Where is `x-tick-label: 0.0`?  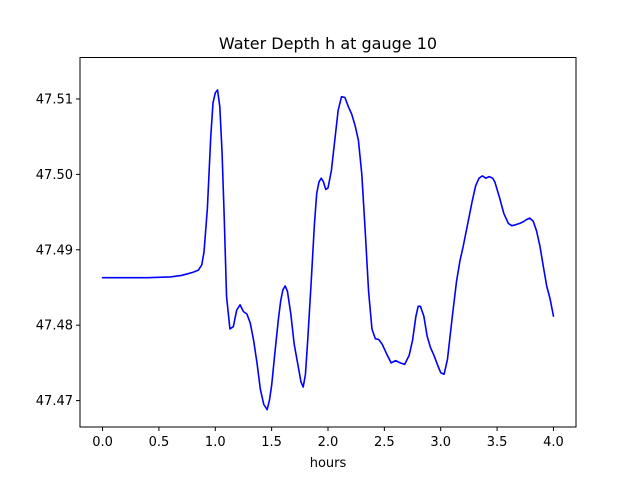
x-tick-label: 0.0 is located at coordinates (102, 442).